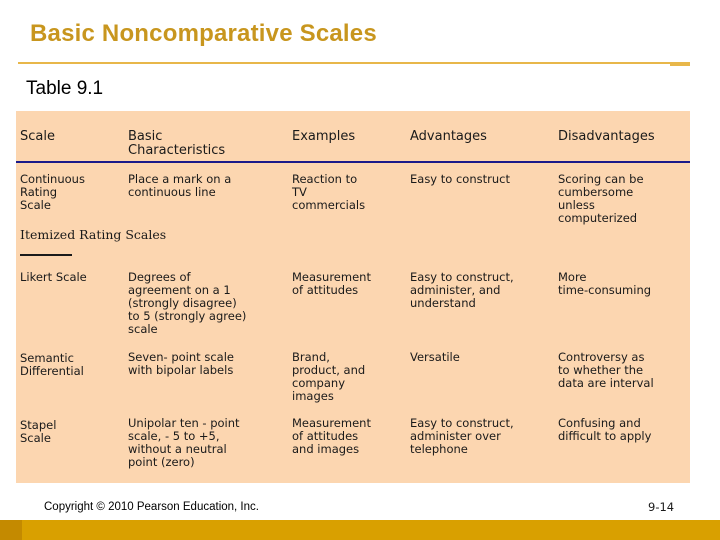 This screenshot has width=720, height=540. I want to click on header-characteristics: Basic Characteristics, so click(177, 143).